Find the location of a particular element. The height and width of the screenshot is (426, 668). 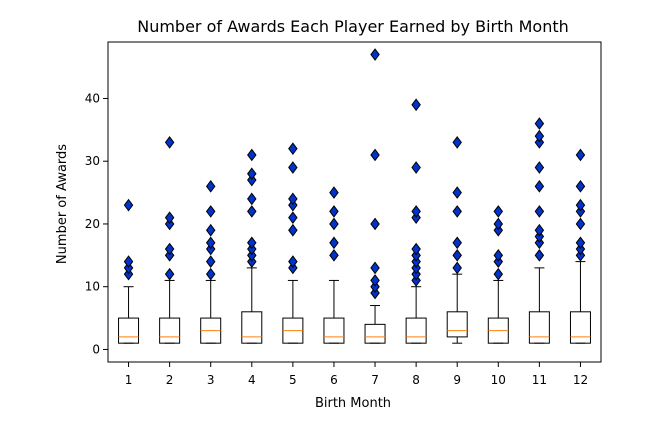

x-tick-label: 6 is located at coordinates (334, 380).